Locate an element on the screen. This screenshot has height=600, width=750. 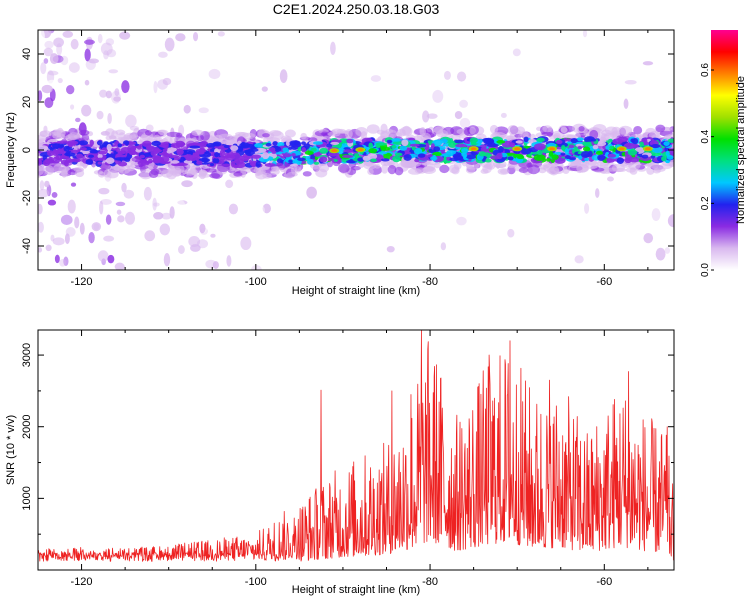
x-tick-label: -120 is located at coordinates (82, 582).